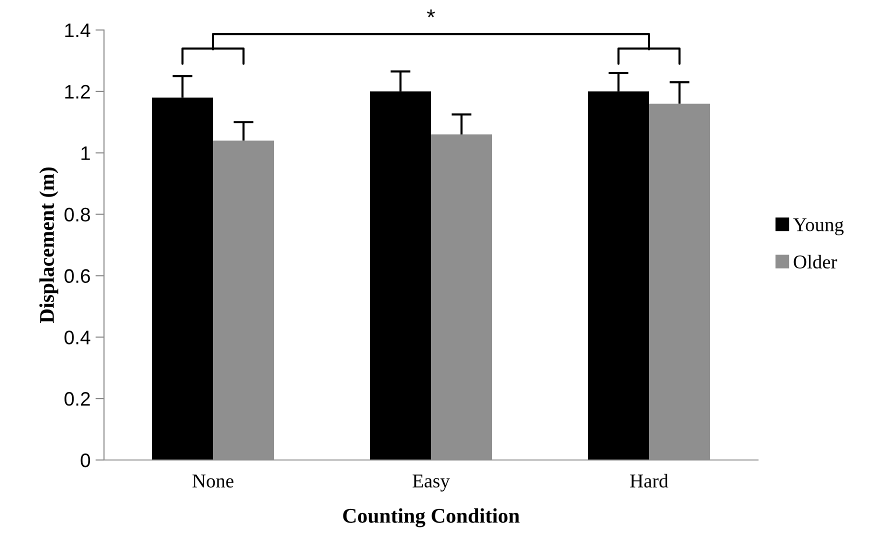  Describe the element at coordinates (818, 227) in the screenshot. I see `legend-label: Young` at that location.